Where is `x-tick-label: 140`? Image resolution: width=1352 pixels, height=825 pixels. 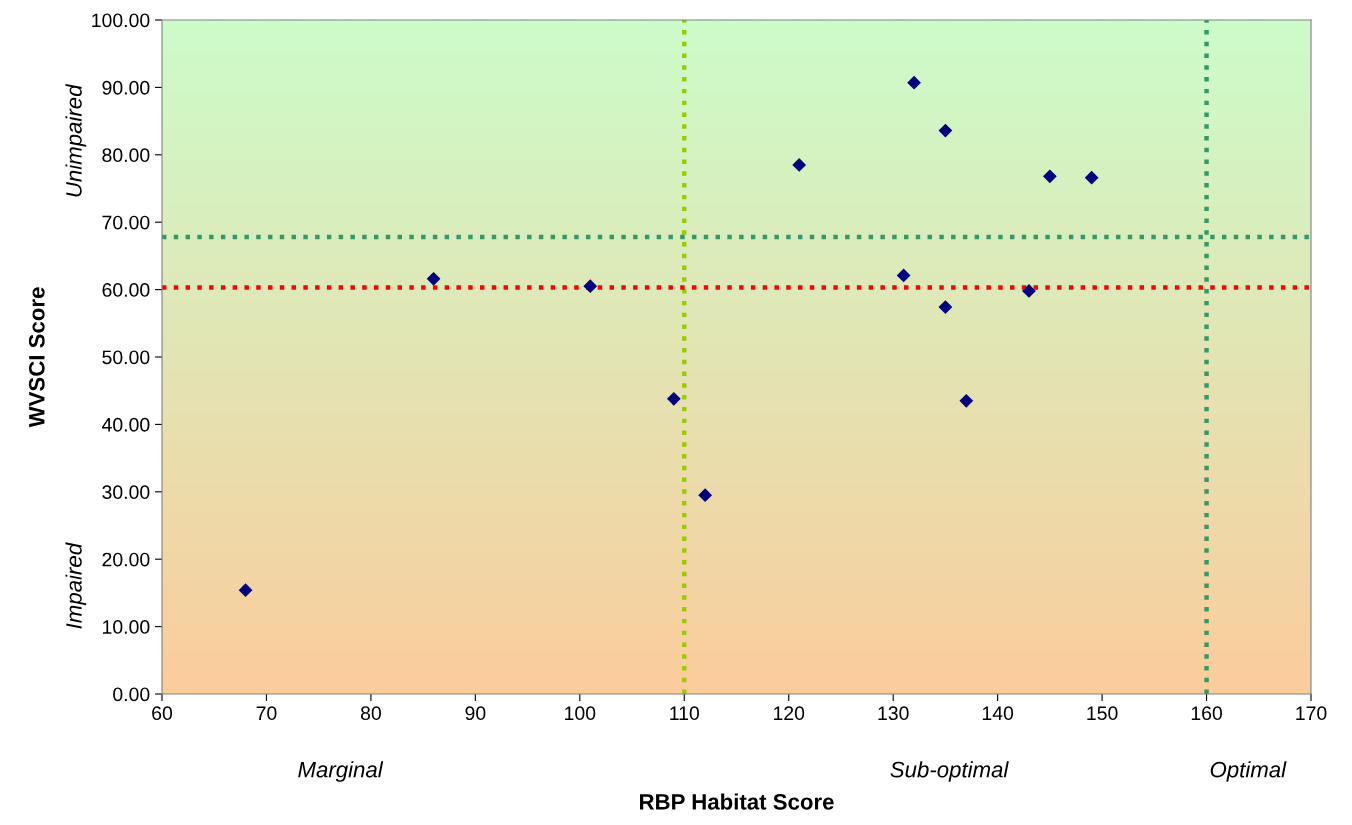
x-tick-label: 140 is located at coordinates (998, 713).